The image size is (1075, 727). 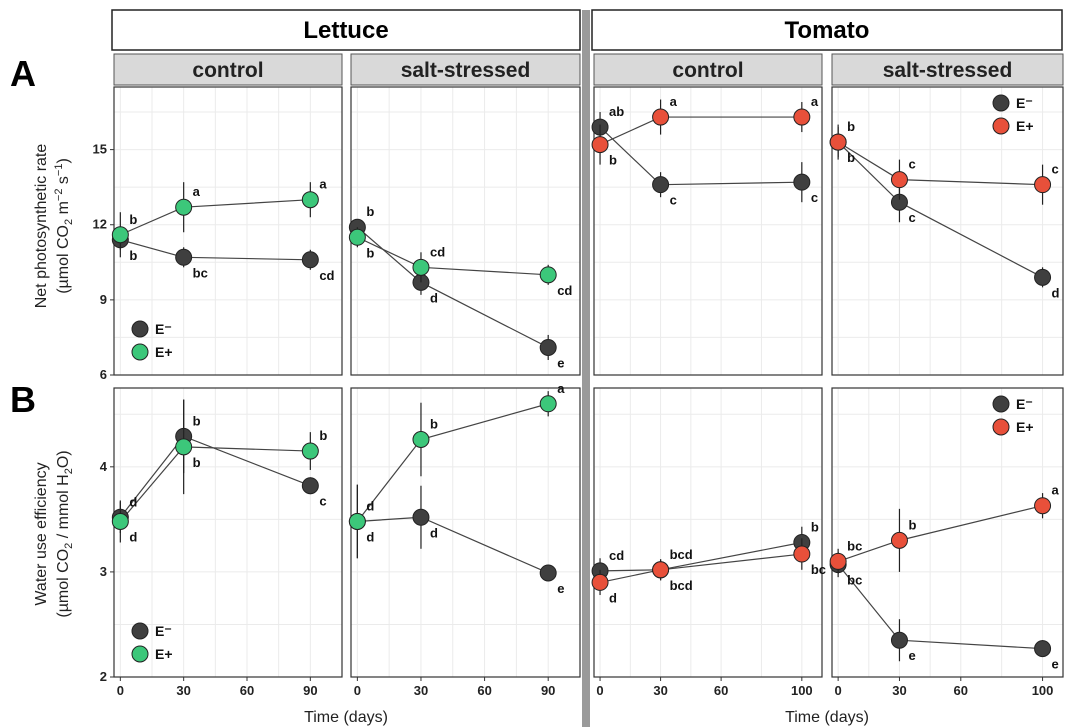 What do you see at coordinates (346, 717) in the screenshot?
I see `x-axis-title-lettuce: Time (days)` at bounding box center [346, 717].